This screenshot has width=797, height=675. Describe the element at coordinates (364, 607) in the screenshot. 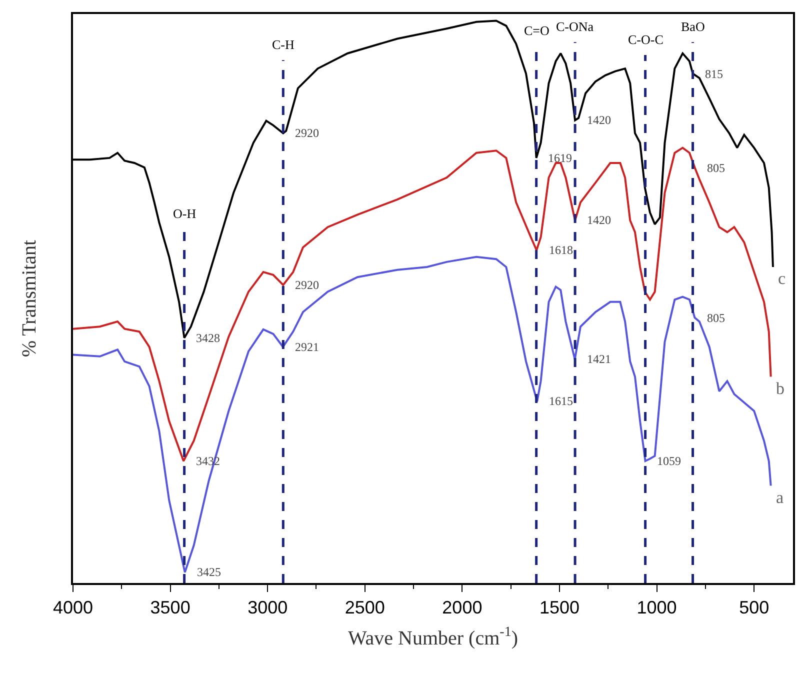

I see `x-tick-label: 2500` at that location.